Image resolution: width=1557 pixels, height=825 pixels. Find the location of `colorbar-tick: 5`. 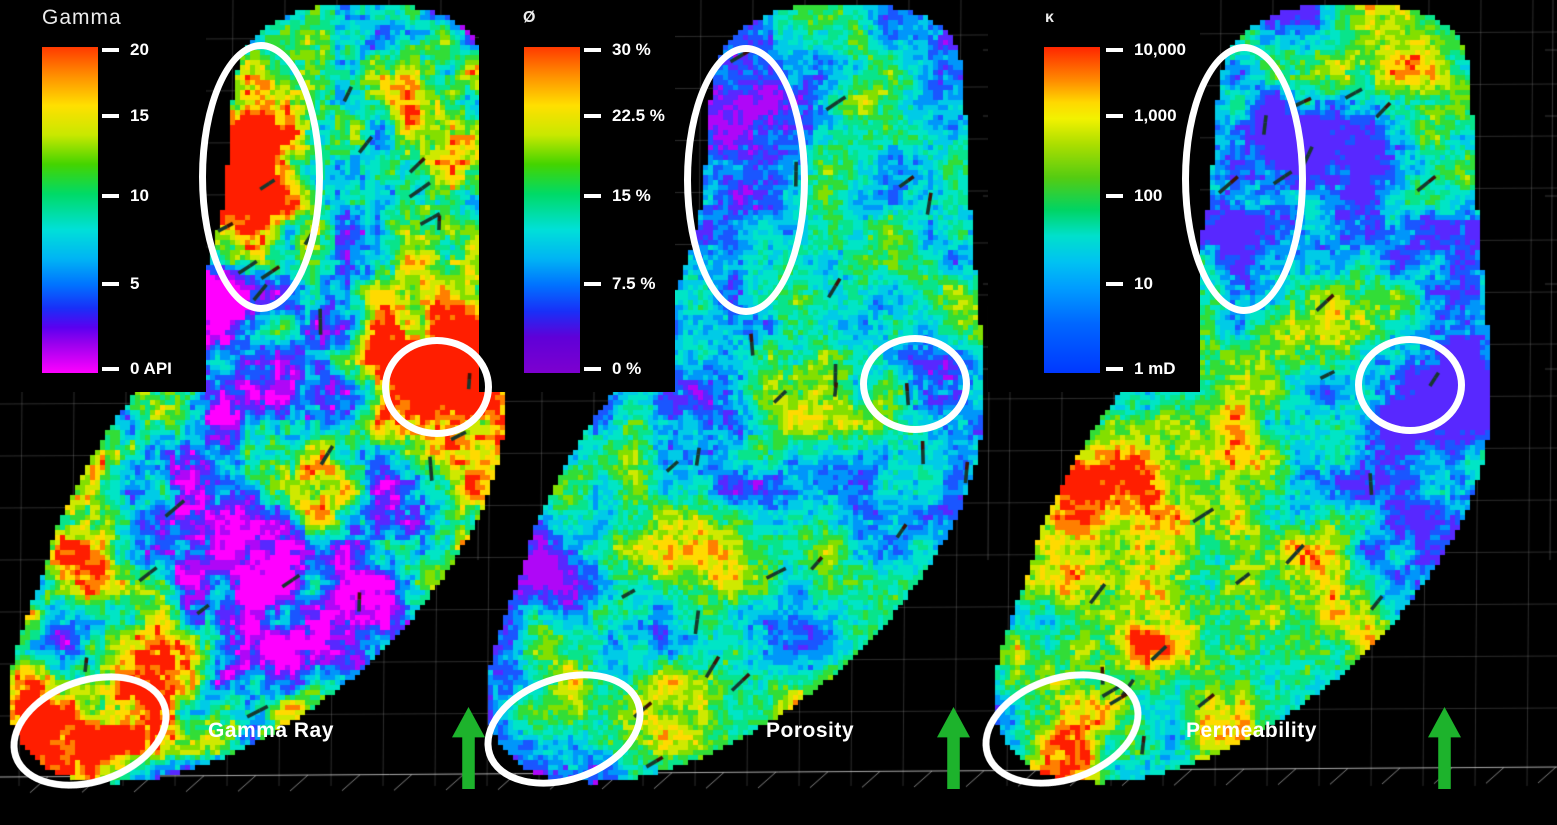

colorbar-tick: 5 is located at coordinates (120, 284).